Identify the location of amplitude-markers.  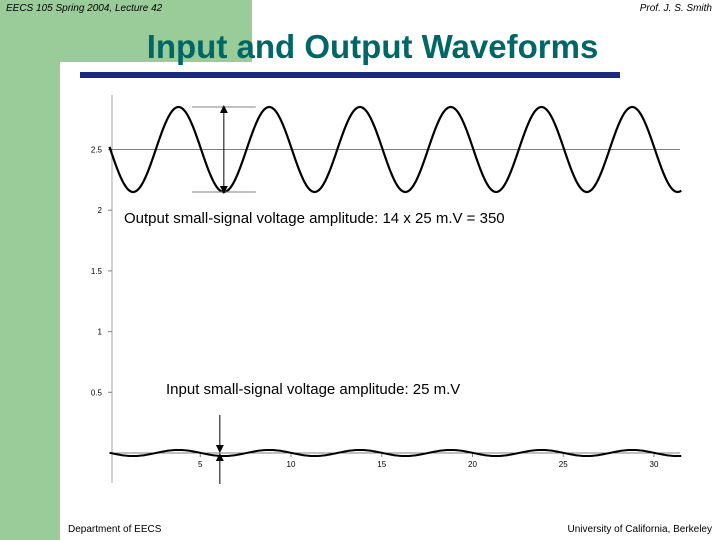
(223, 294).